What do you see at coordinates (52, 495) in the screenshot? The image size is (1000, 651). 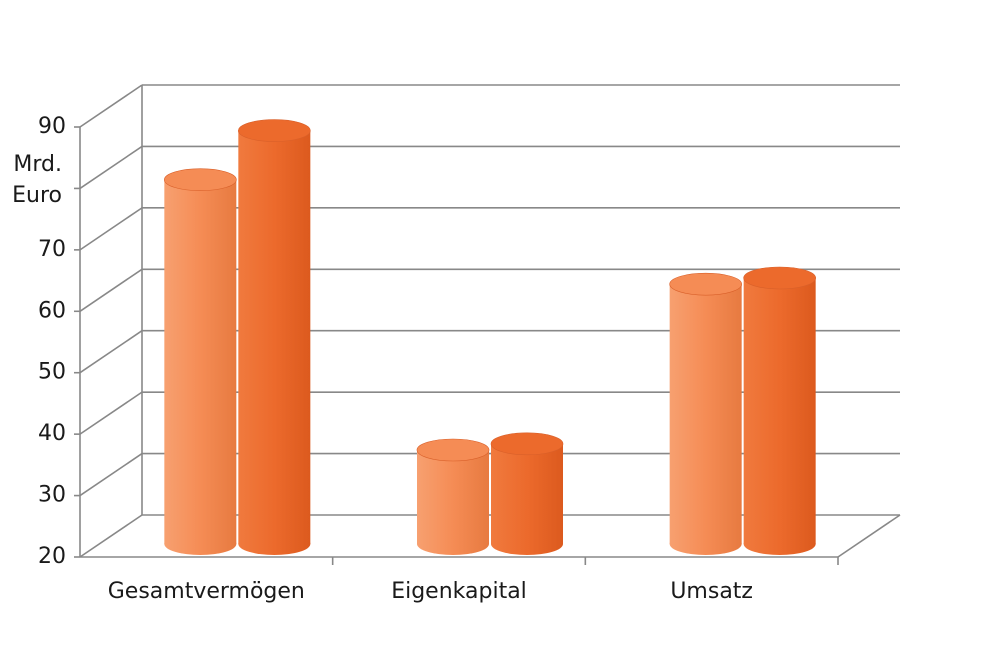 I see `y-tick-label: 30` at bounding box center [52, 495].